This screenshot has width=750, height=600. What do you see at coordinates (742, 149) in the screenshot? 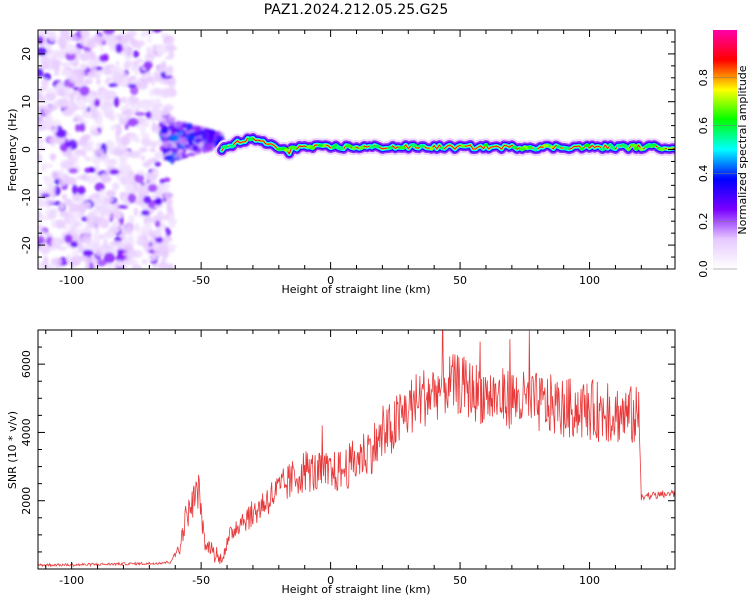
I see `colorbar-label: Normalized spectral amplitude` at bounding box center [742, 149].